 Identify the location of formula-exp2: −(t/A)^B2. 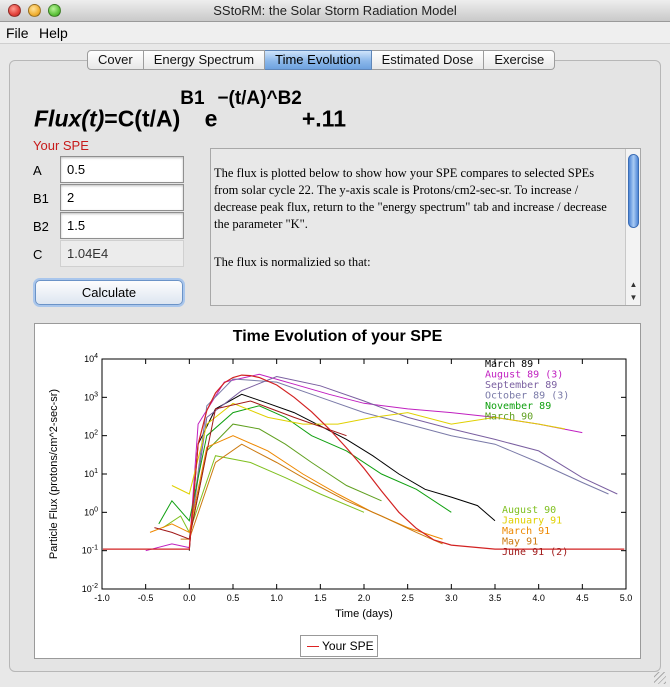
(259, 98).